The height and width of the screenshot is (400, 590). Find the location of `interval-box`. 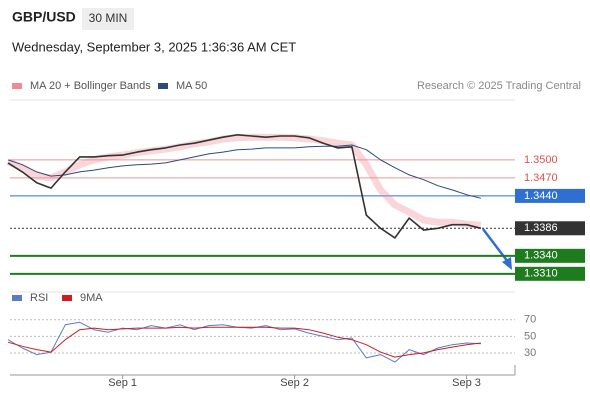

interval-box is located at coordinates (108, 19).